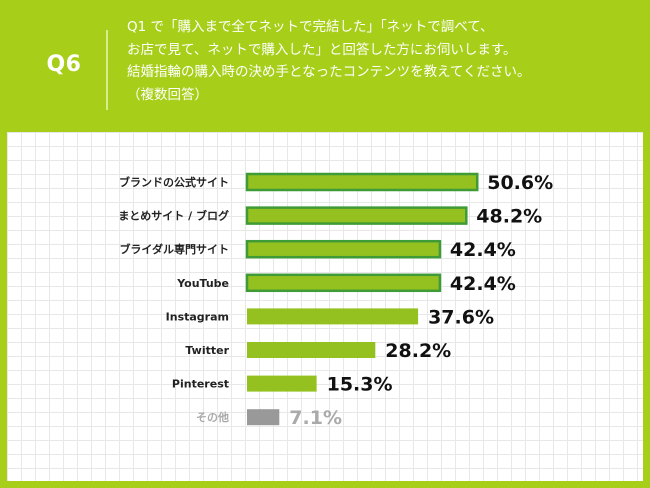  I want to click on value-label: 28.2%, so click(418, 351).